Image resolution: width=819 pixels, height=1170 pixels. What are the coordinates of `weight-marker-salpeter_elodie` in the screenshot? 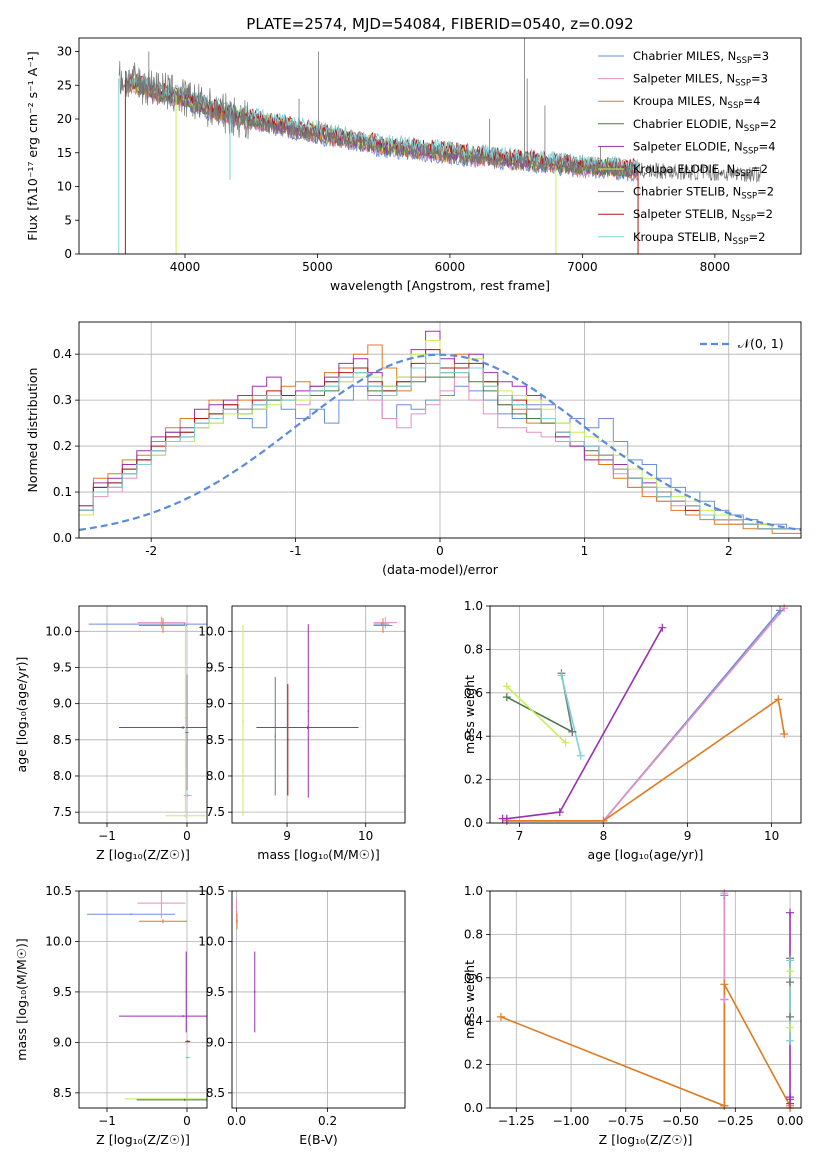 It's located at (790, 912).